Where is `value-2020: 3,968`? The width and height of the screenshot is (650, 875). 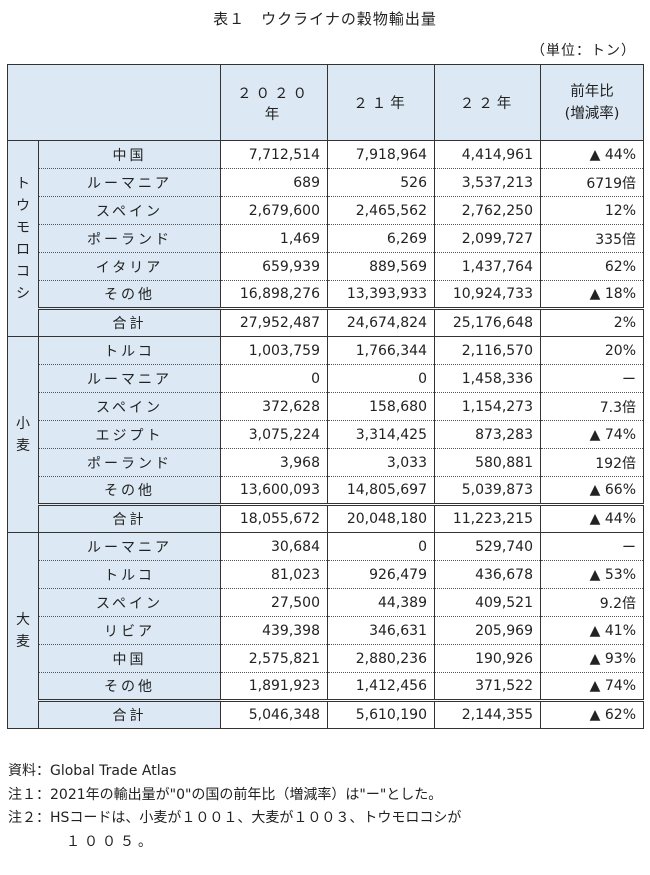
value-2020: 3,968 is located at coordinates (274, 462).